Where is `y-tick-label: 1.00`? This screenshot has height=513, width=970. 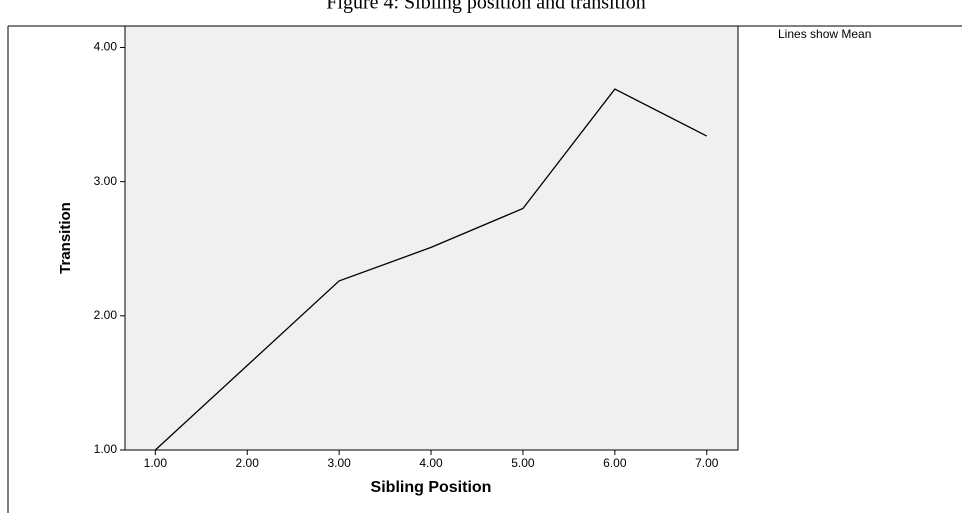 y-tick-label: 1.00 is located at coordinates (106, 449).